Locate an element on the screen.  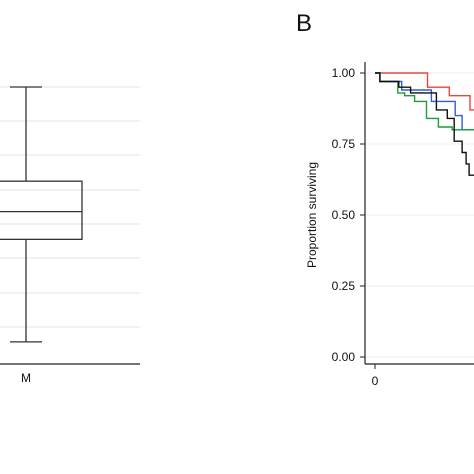
survival-y-tick-label: 0.75 is located at coordinates (344, 144).